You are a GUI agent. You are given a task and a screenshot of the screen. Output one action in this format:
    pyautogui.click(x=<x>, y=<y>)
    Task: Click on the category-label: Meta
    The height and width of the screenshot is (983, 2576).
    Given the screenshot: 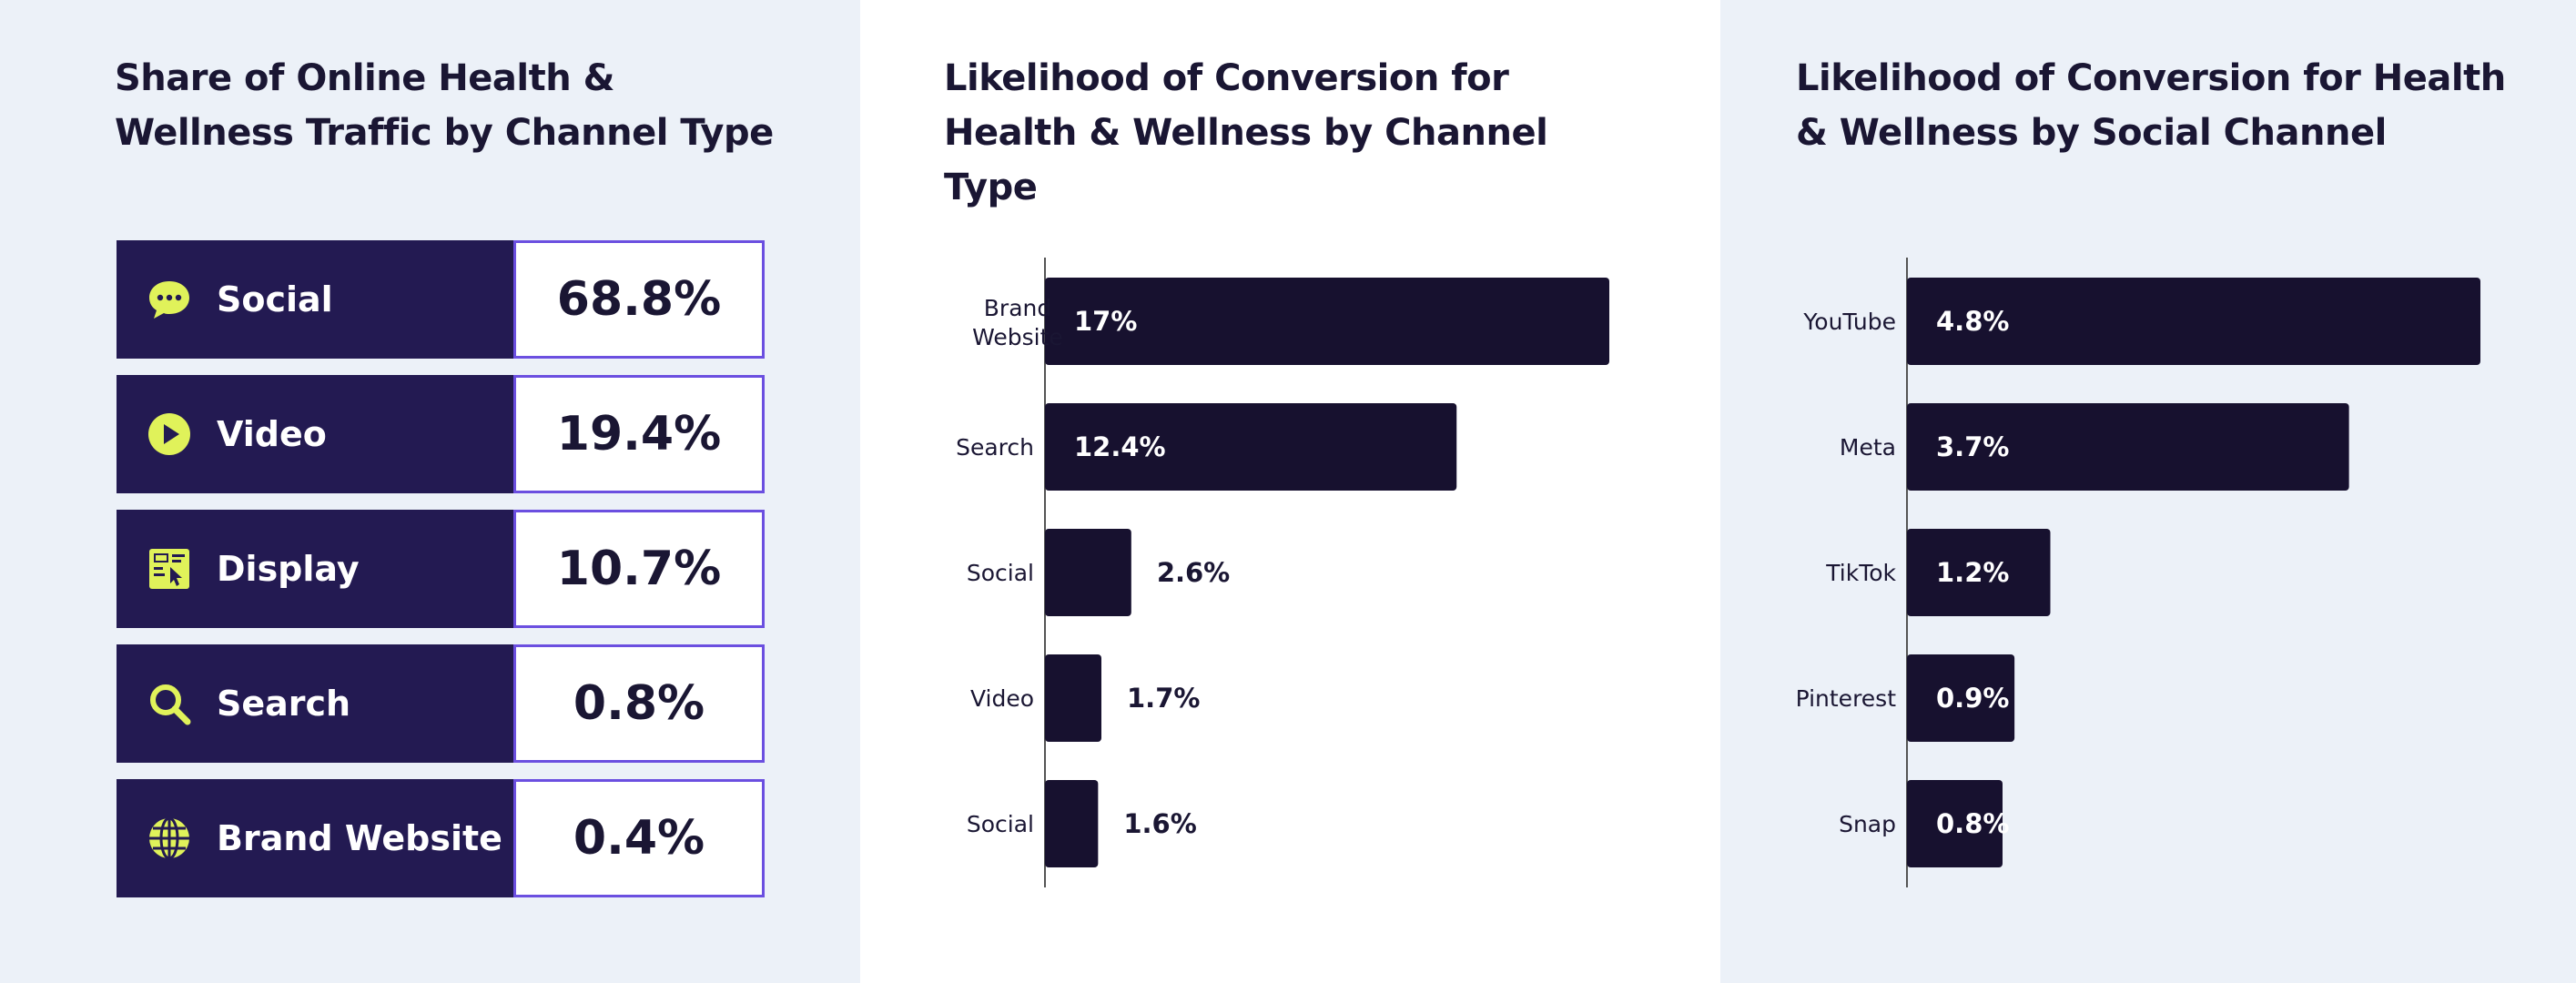 What is the action you would take?
    pyautogui.click(x=1868, y=447)
    